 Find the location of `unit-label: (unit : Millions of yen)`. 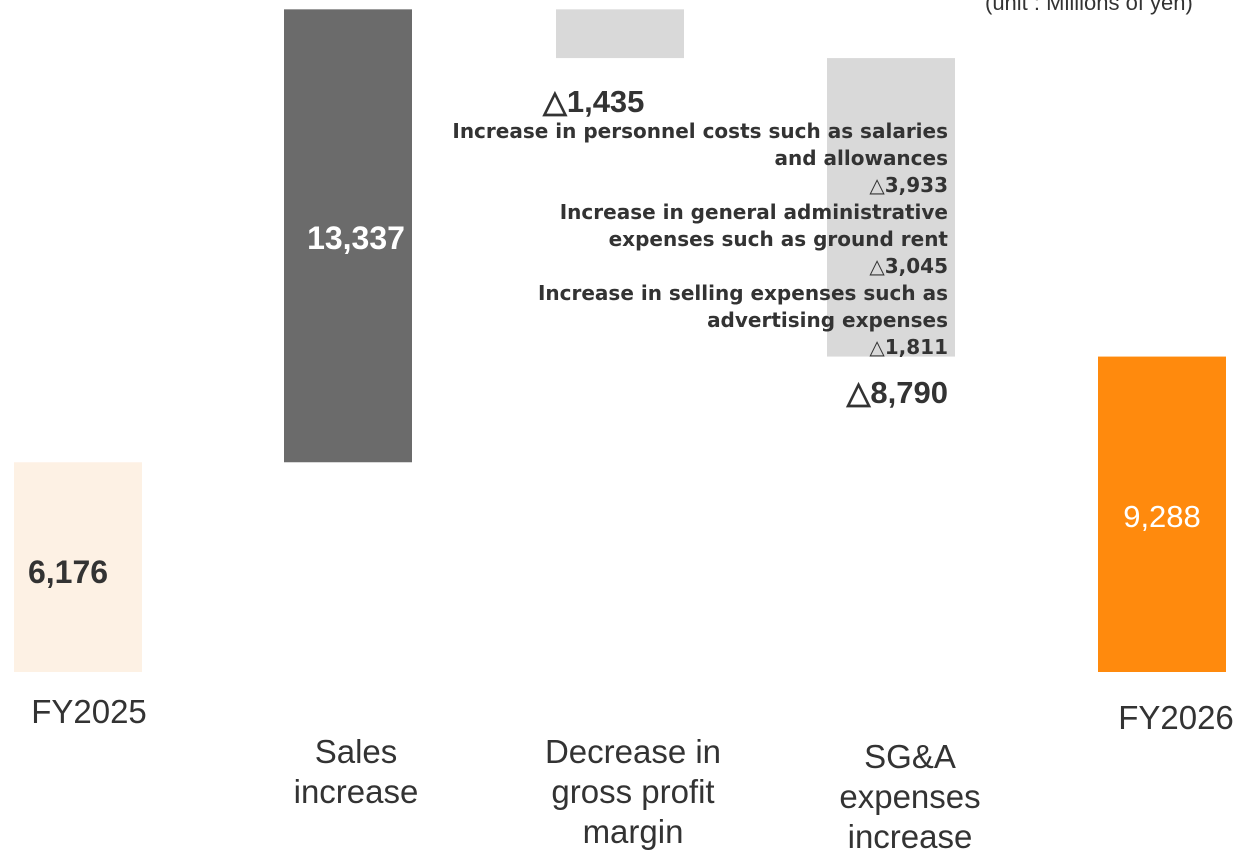

unit-label: (unit : Millions of yen) is located at coordinates (1089, 7).